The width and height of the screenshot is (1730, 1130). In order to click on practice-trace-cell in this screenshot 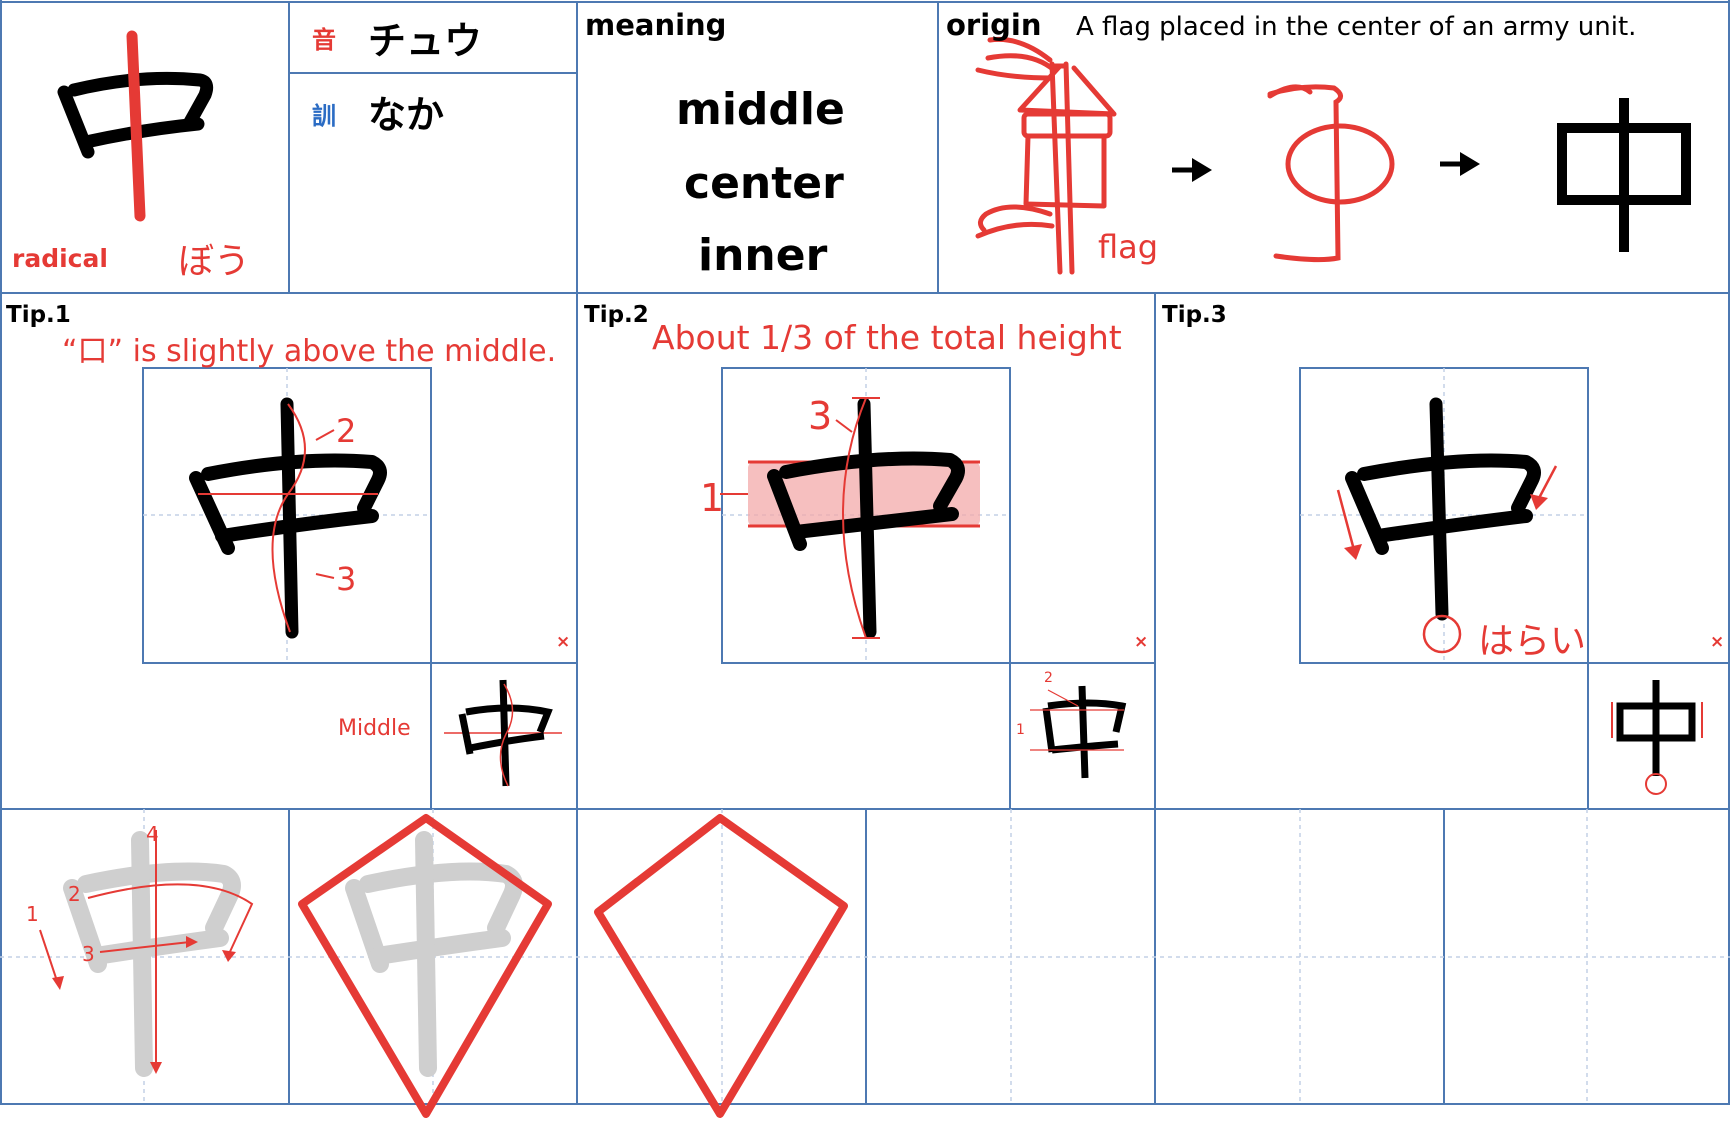, I will do `click(425, 966)`.